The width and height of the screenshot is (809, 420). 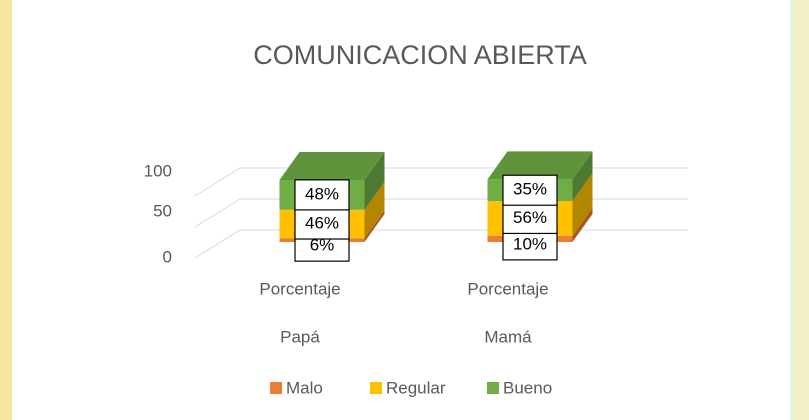 I want to click on x-group-label: Papá, so click(x=300, y=336).